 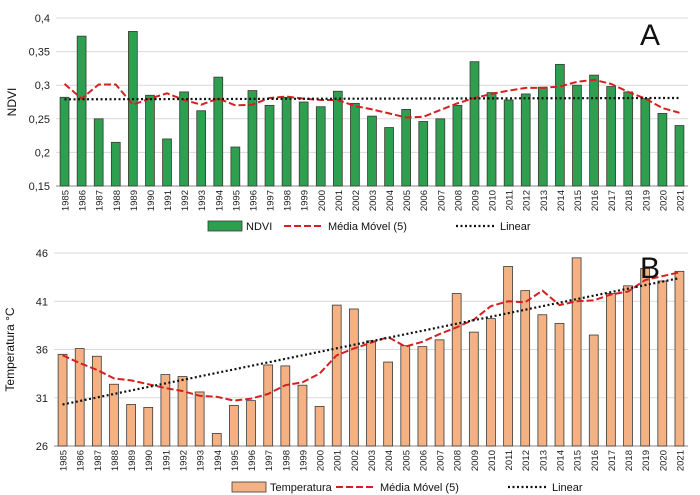 I want to click on x-tick-label: 2019, so click(x=646, y=200).